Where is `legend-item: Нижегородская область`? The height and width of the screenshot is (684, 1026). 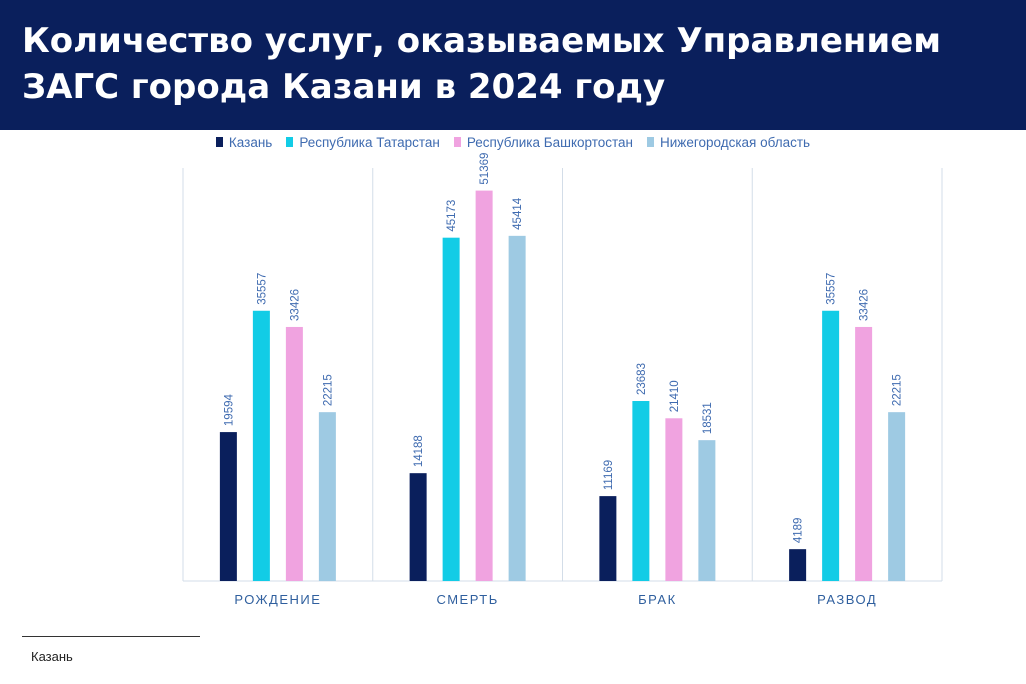 legend-item: Нижегородская область is located at coordinates (728, 142).